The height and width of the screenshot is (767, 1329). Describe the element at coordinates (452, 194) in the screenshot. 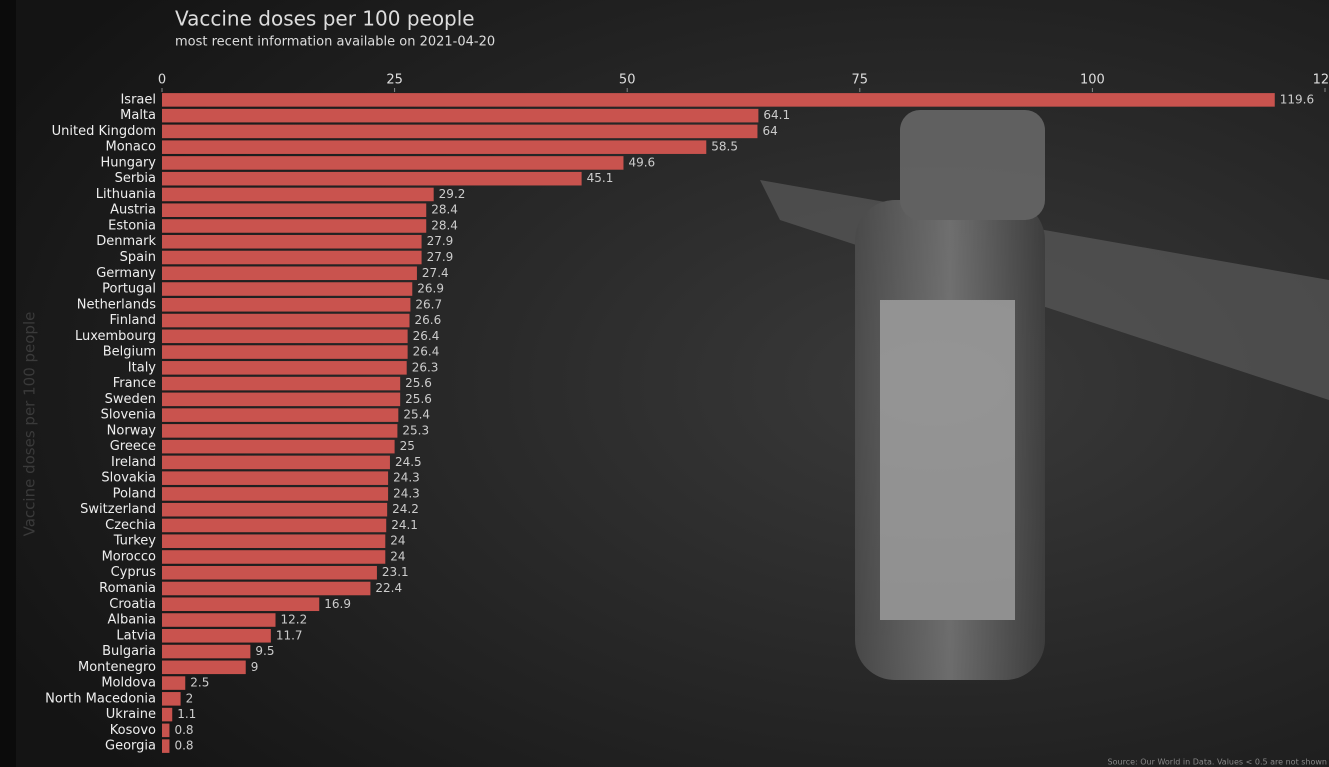

I see `value-label: 29.2` at that location.